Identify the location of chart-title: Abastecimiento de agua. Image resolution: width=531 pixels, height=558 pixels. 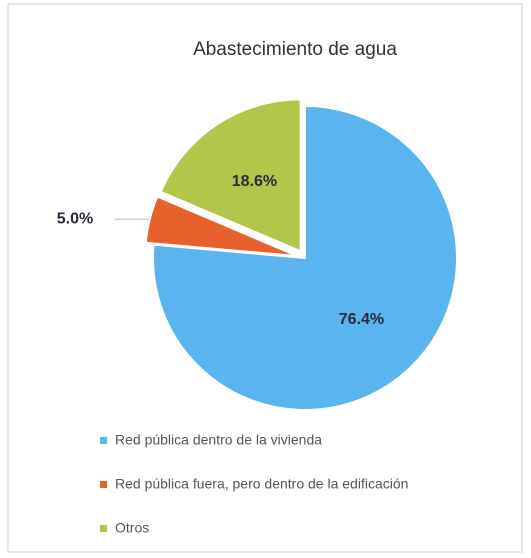
(295, 49).